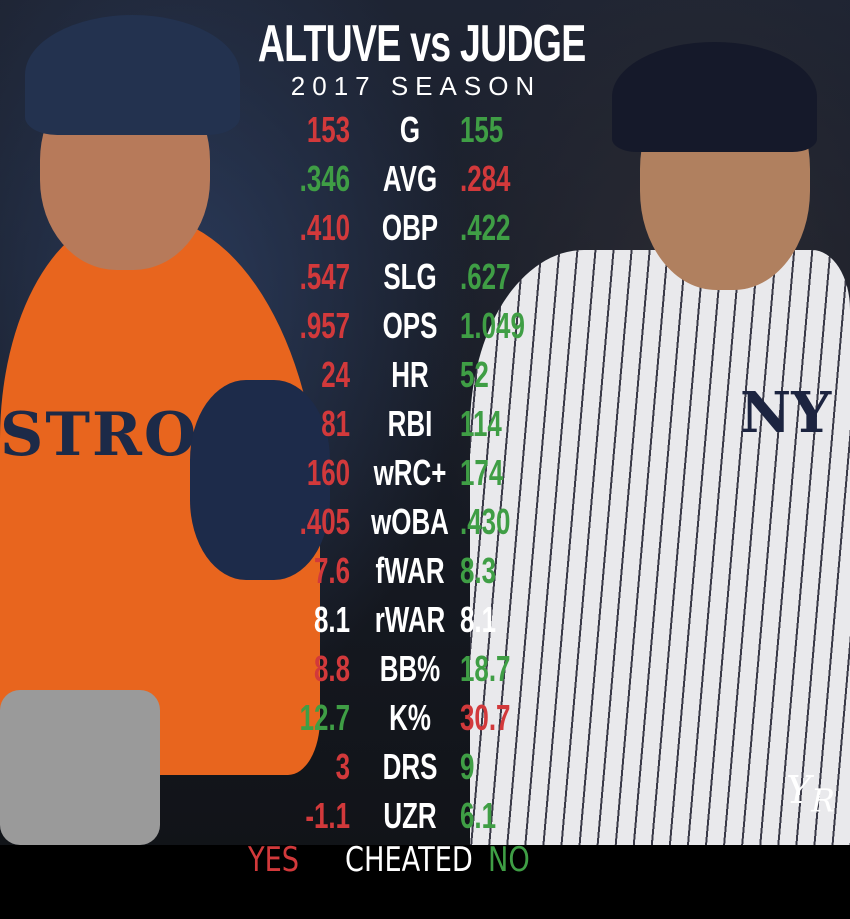  I want to click on stat-row: .410 OBP .422, so click(425, 228).